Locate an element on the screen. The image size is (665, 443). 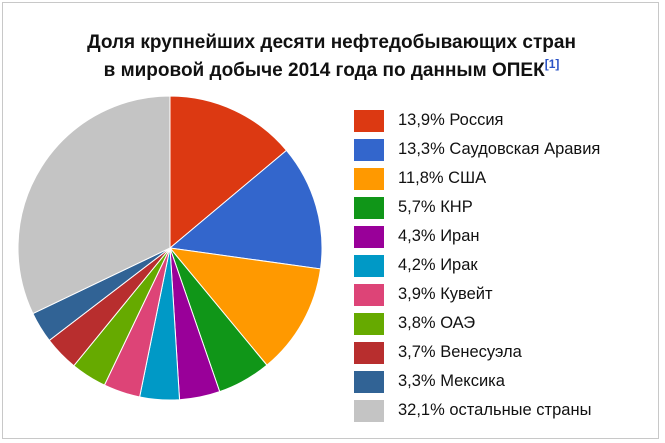
legend-label: 5,7% КНР is located at coordinates (435, 207).